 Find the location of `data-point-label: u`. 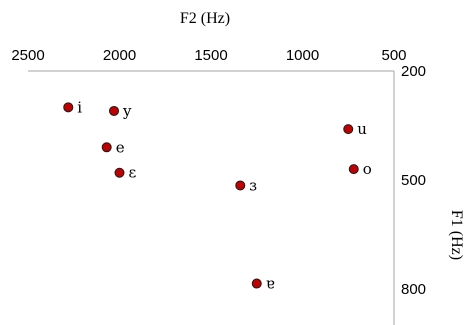

data-point-label: u is located at coordinates (362, 129).